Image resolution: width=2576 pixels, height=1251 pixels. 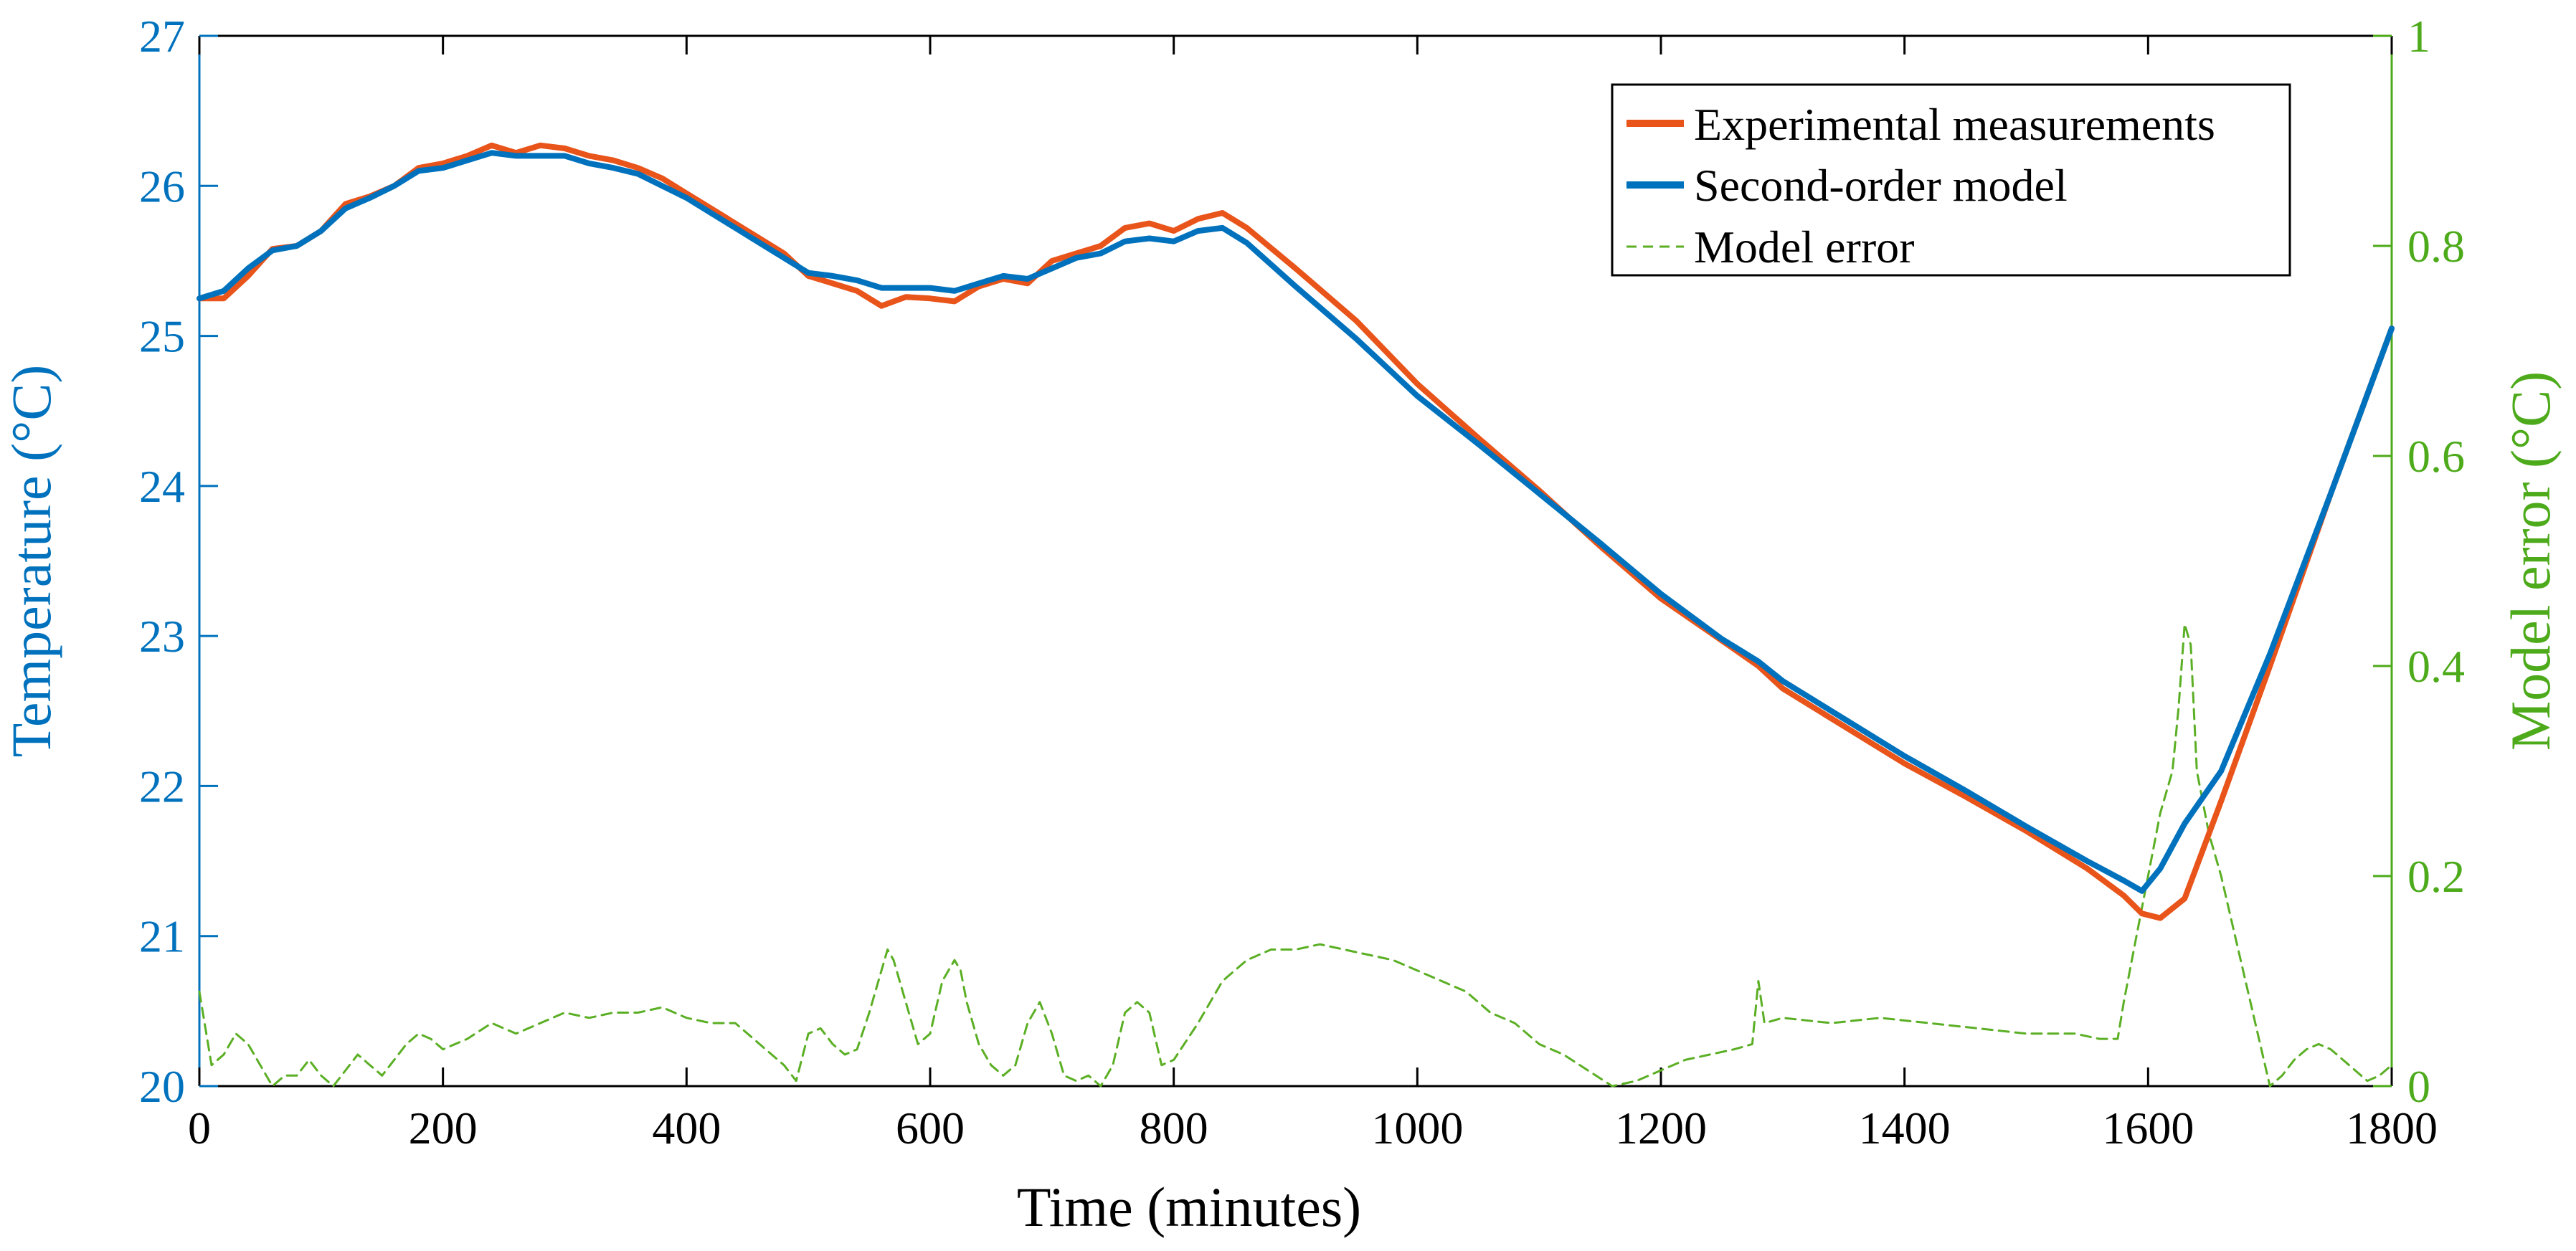 I want to click on x-tick-label: 800, so click(x=1174, y=1128).